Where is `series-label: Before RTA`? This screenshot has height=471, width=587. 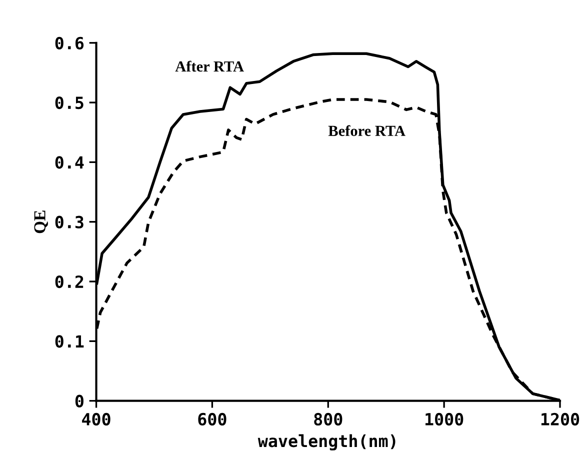 series-label: Before RTA is located at coordinates (367, 130).